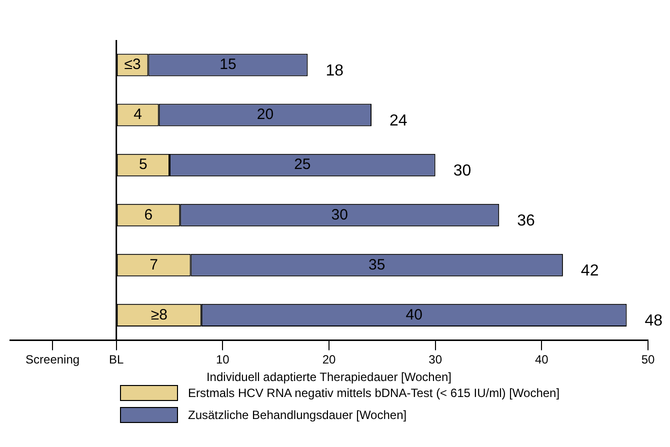 The image size is (670, 447). What do you see at coordinates (302, 165) in the screenshot?
I see `data-label: 25` at bounding box center [302, 165].